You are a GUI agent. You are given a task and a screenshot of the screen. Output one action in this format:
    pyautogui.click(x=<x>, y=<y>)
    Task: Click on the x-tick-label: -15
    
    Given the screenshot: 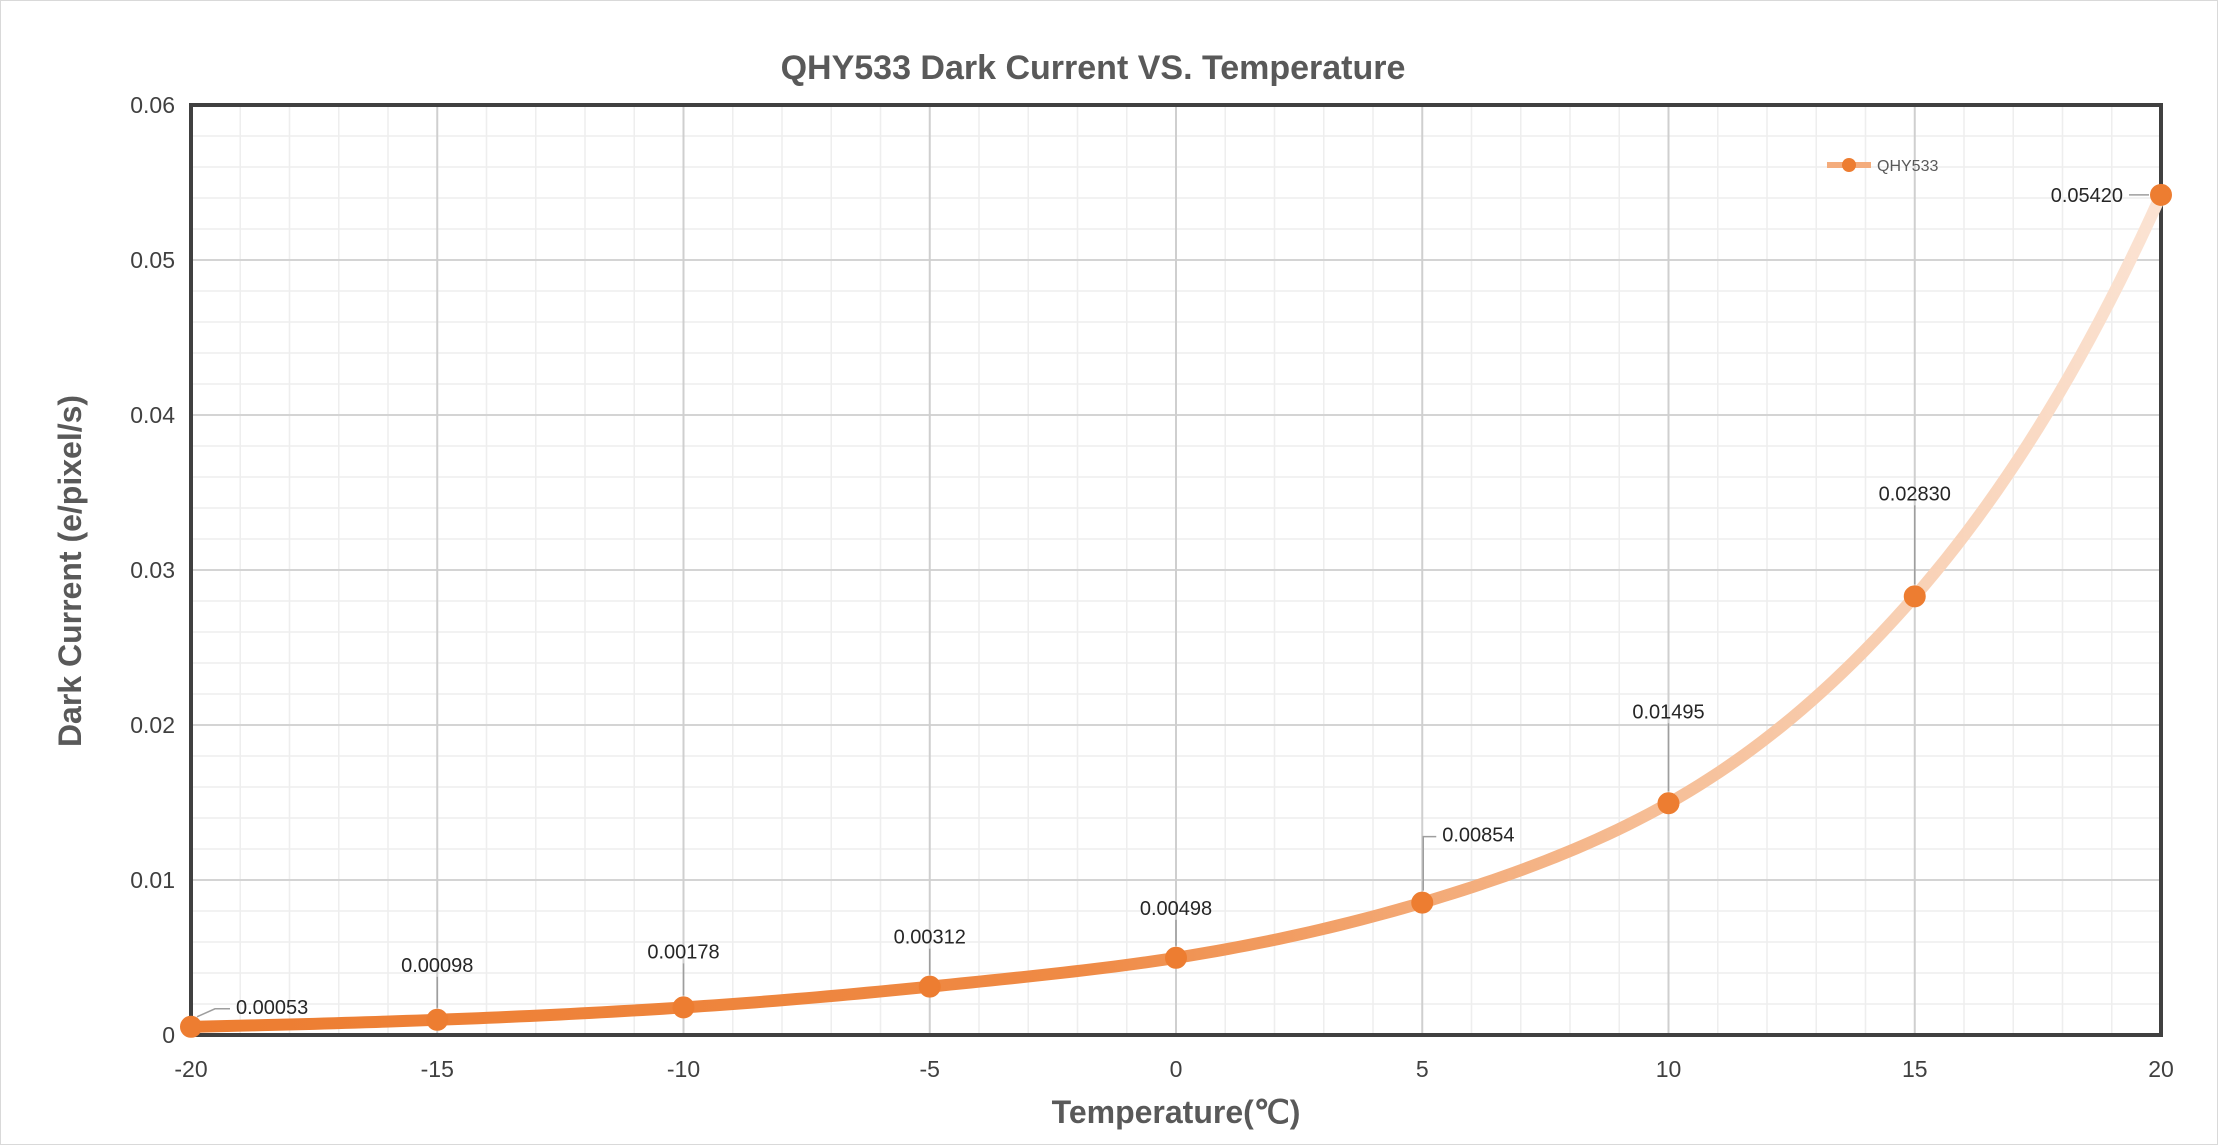 What is the action you would take?
    pyautogui.click(x=437, y=1069)
    